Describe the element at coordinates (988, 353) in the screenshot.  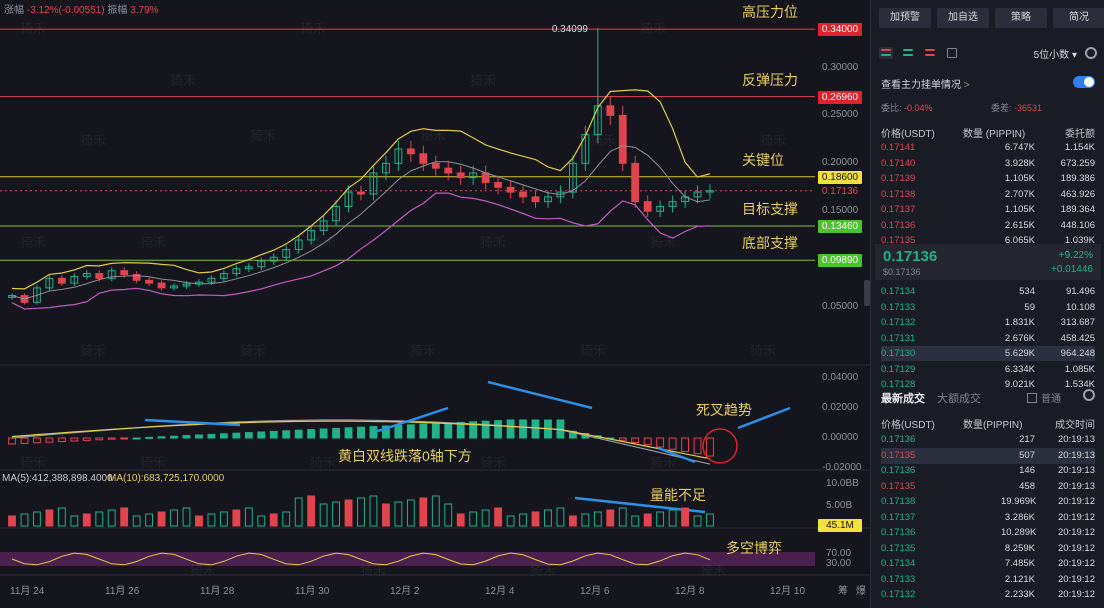
I see `bid-row: 0.17130 5.629K 964.248` at that location.